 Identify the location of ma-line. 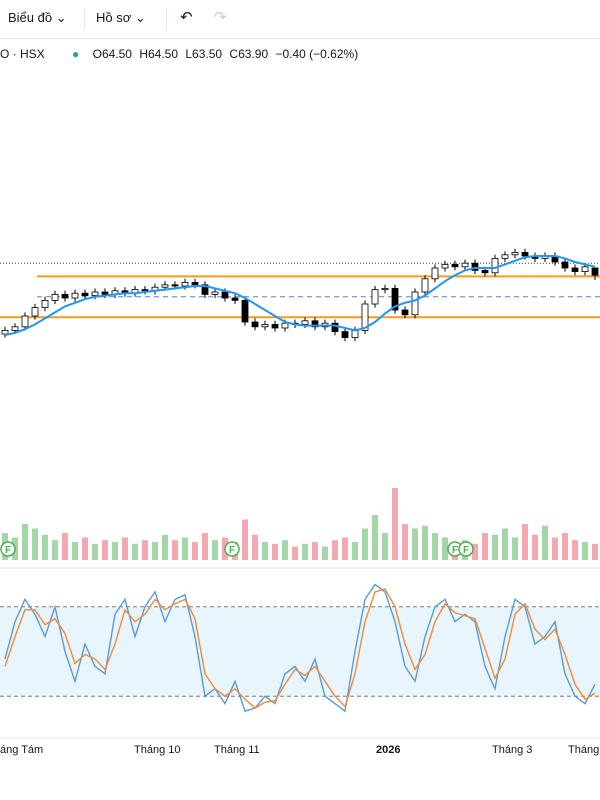
(300, 296).